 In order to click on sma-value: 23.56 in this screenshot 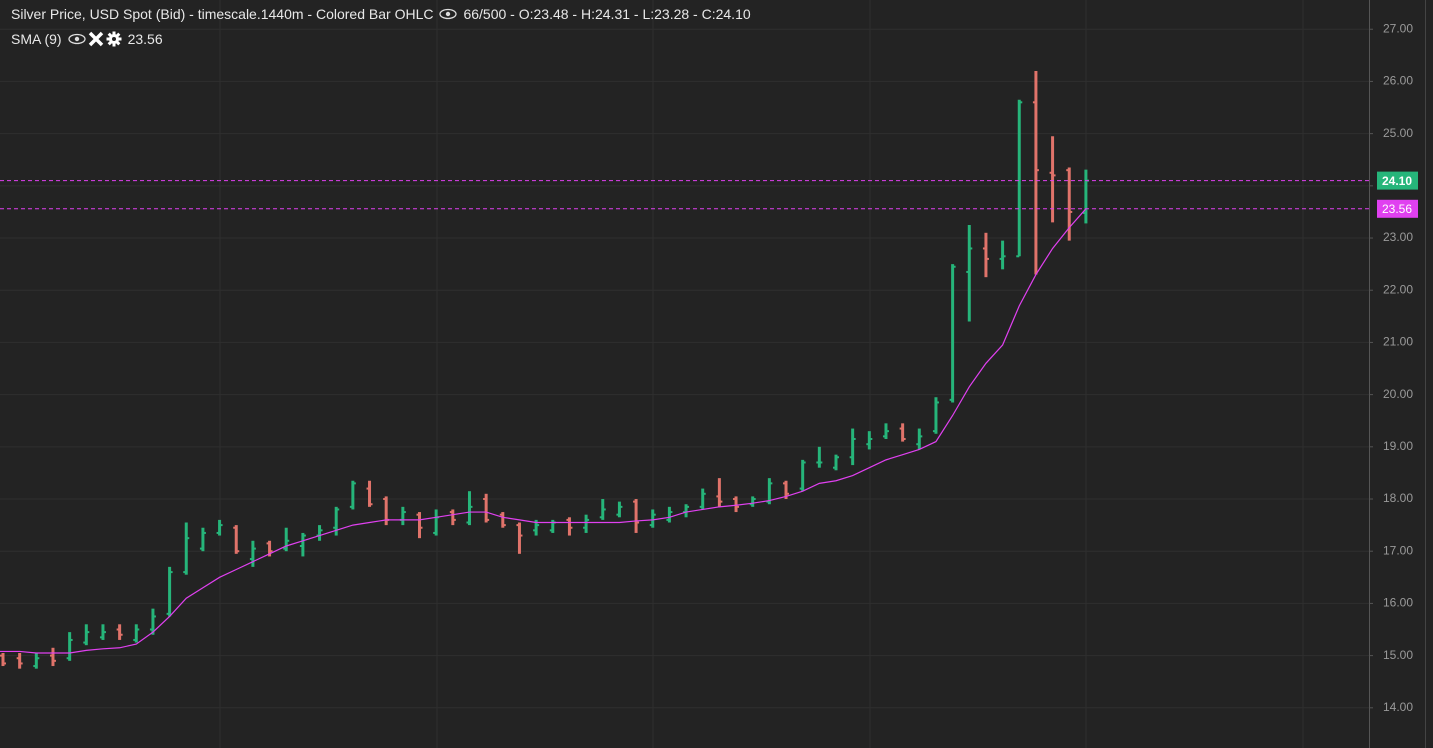, I will do `click(145, 39)`.